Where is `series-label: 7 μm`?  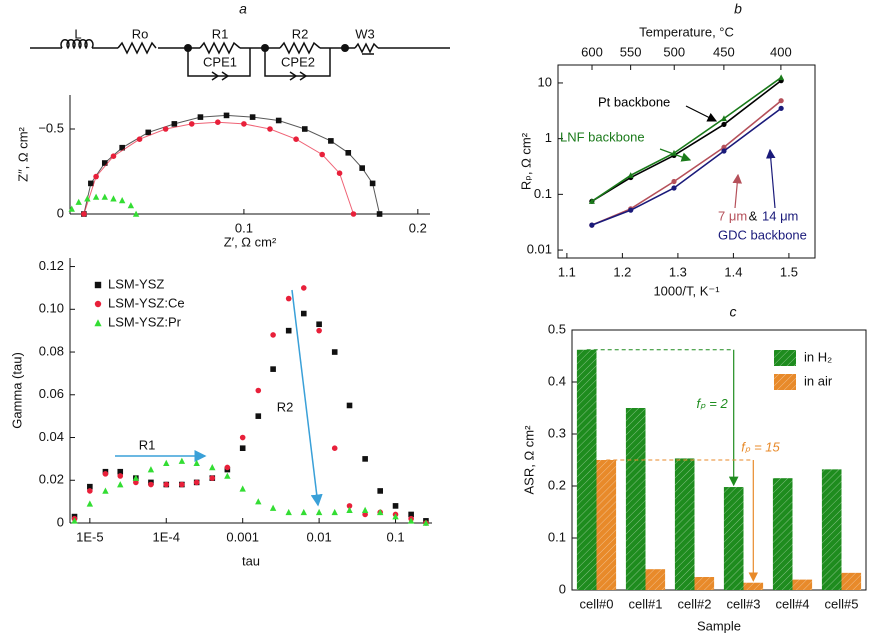 series-label: 7 μm is located at coordinates (732, 215).